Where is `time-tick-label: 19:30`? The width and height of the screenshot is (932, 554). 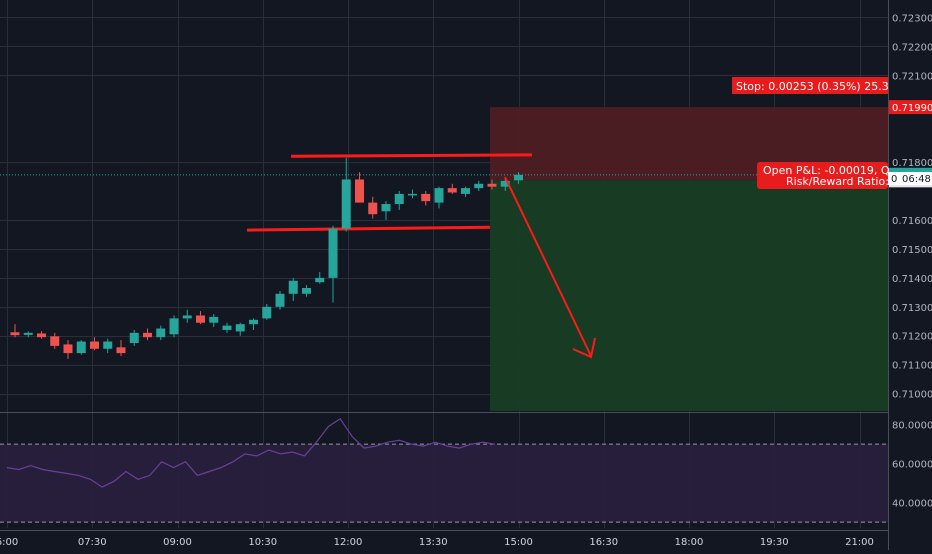 time-tick-label: 19:30 is located at coordinates (774, 542).